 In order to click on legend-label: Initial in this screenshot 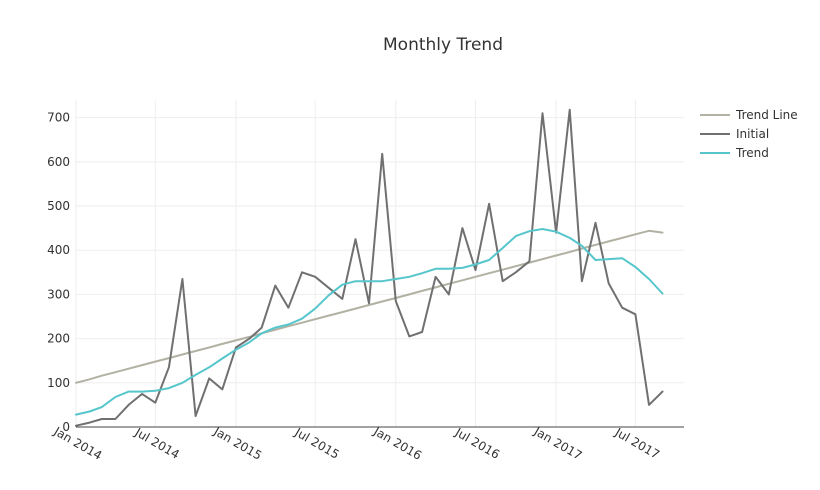, I will do `click(752, 134)`.